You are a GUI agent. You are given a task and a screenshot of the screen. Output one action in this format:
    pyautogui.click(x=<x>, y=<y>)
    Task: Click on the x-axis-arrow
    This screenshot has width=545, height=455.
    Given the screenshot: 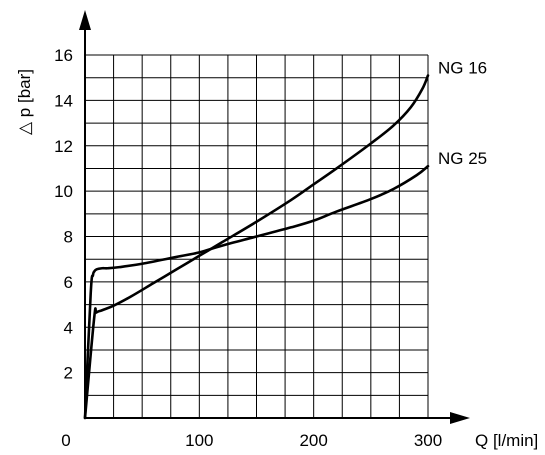 What is the action you would take?
    pyautogui.click(x=460, y=418)
    